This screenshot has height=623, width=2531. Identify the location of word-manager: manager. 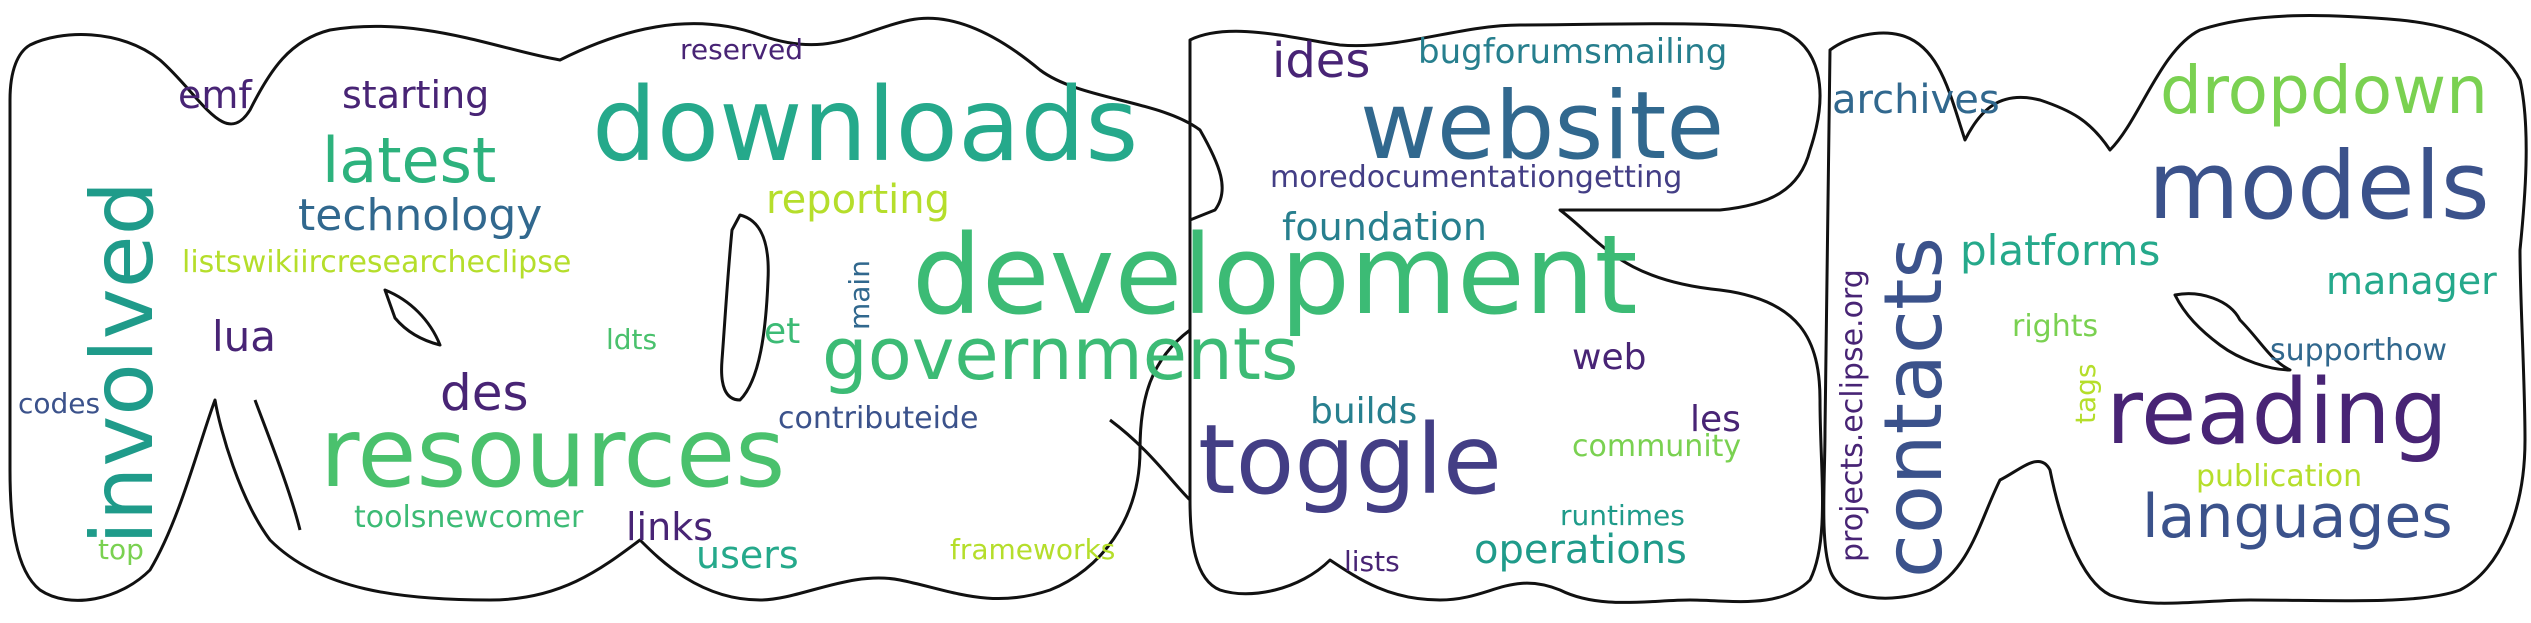
(2411, 281).